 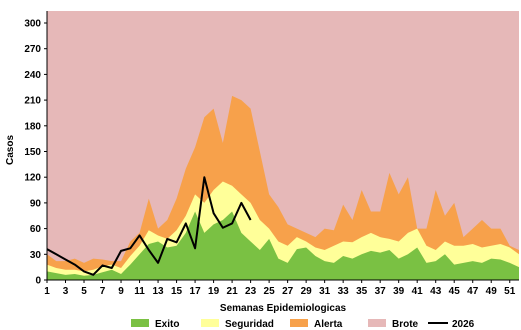 I want to click on x-tick-label: 25, so click(x=270, y=291).